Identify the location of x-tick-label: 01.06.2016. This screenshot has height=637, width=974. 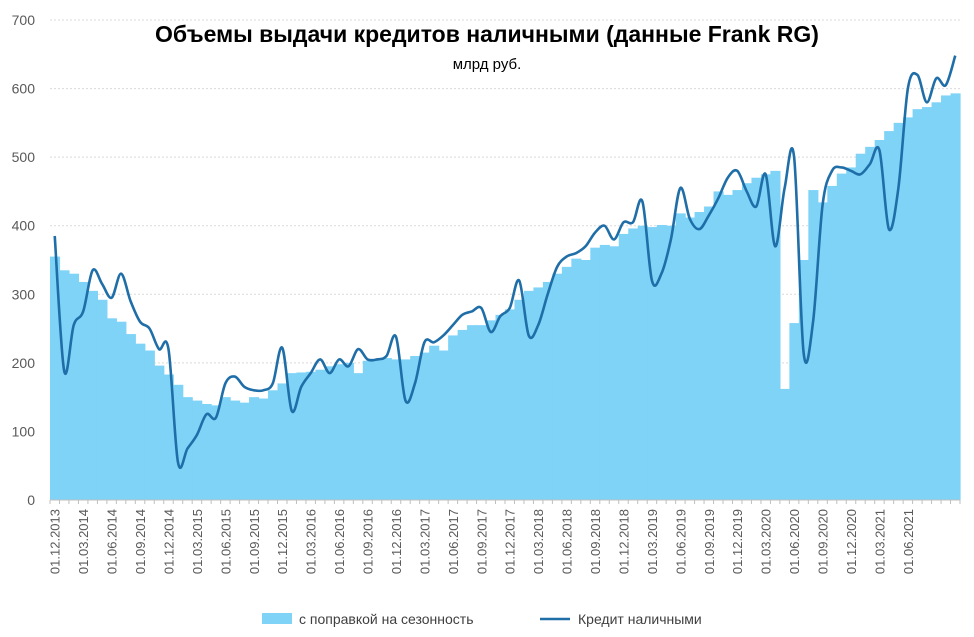
(339, 541).